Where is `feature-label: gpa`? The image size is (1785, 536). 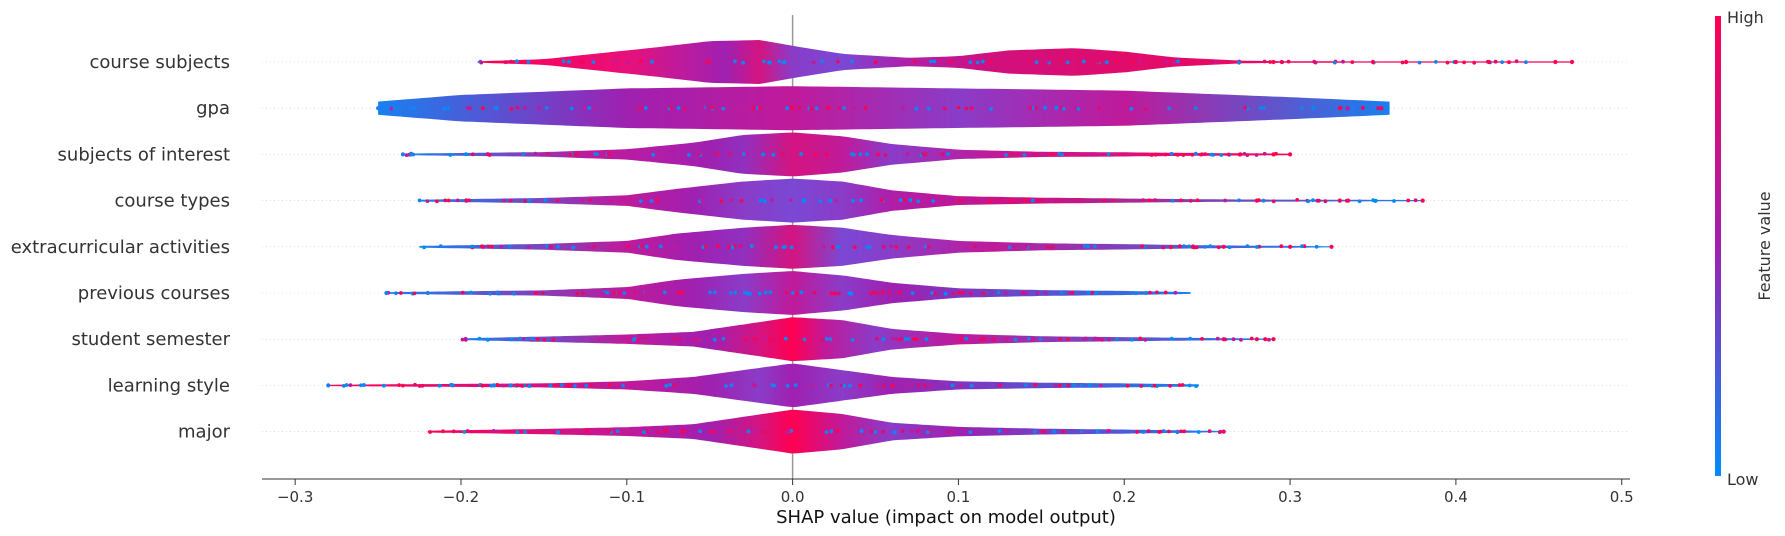 feature-label: gpa is located at coordinates (213, 108).